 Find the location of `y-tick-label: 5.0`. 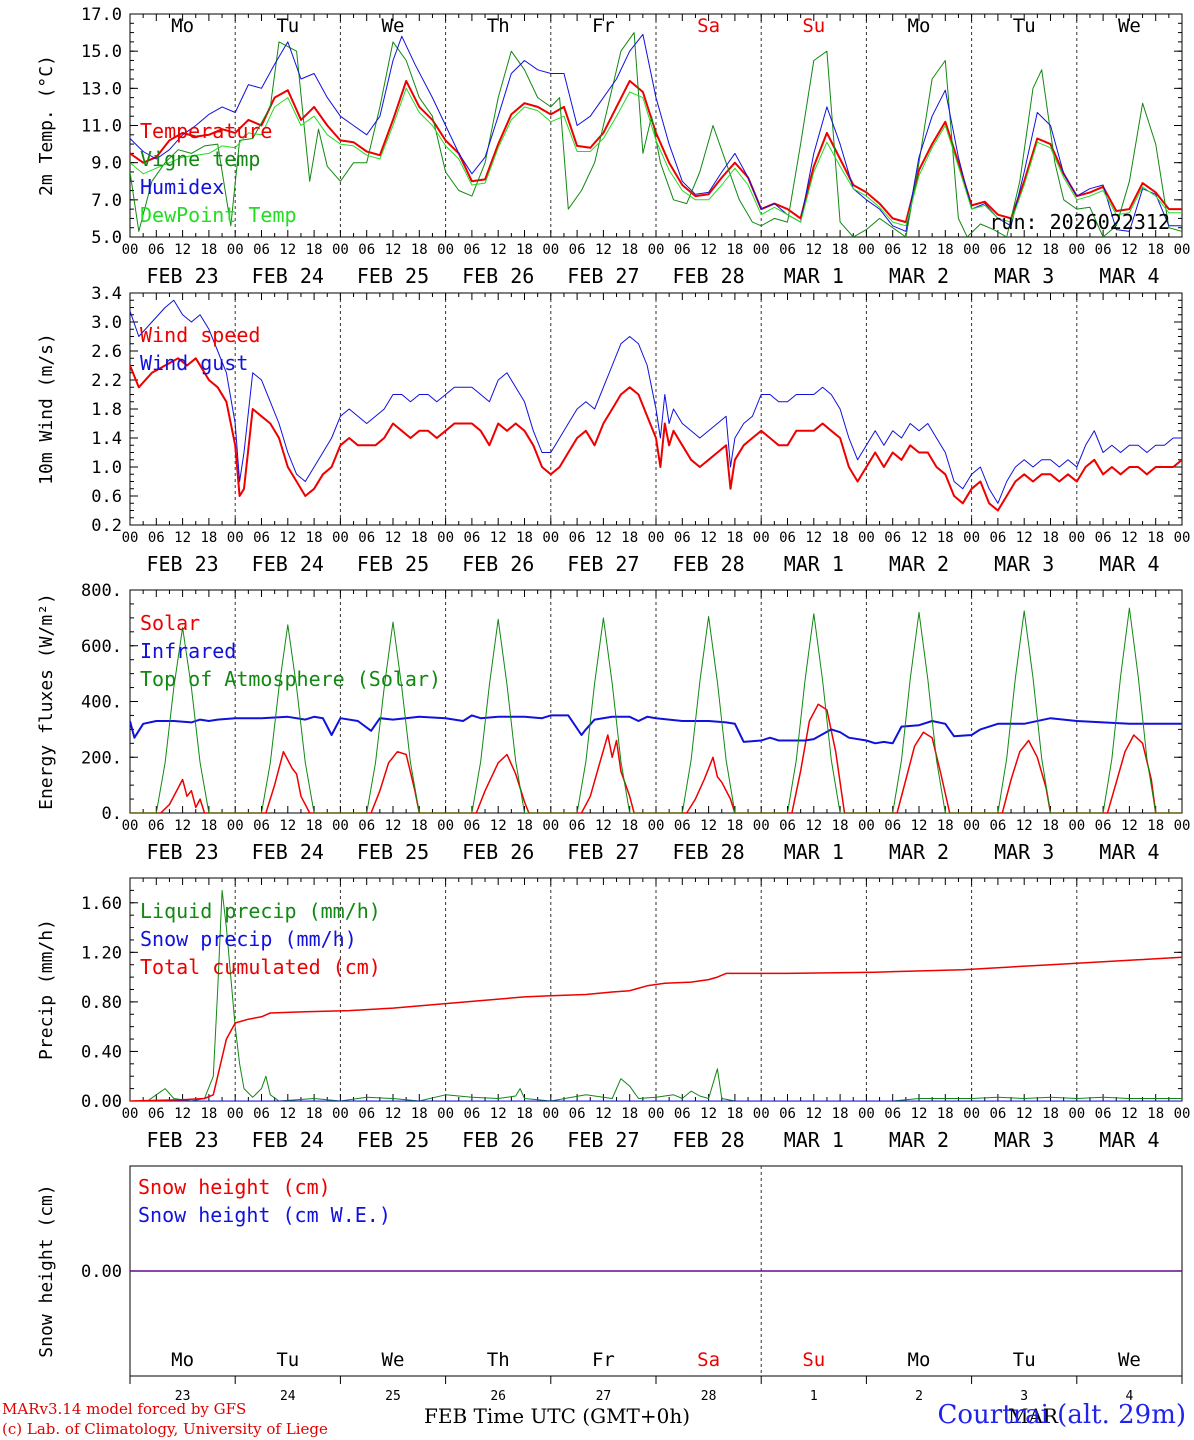

y-tick-label: 5.0 is located at coordinates (106, 238).